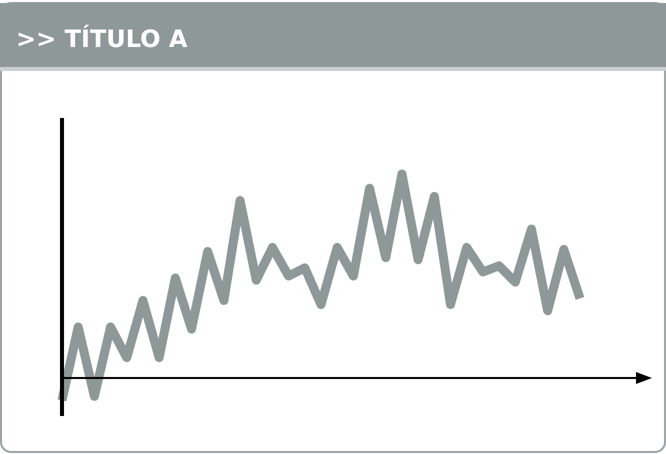 This screenshot has width=666, height=454. Describe the element at coordinates (102, 38) in the screenshot. I see `chart-title: >> TÍTULO A` at that location.